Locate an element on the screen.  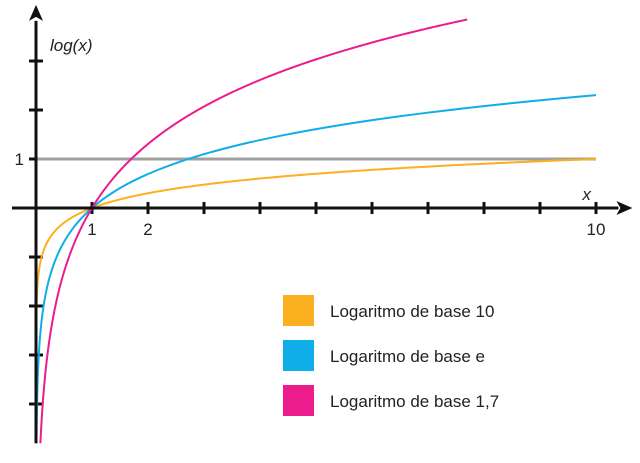
x-tick-label: 1 is located at coordinates (91, 229).